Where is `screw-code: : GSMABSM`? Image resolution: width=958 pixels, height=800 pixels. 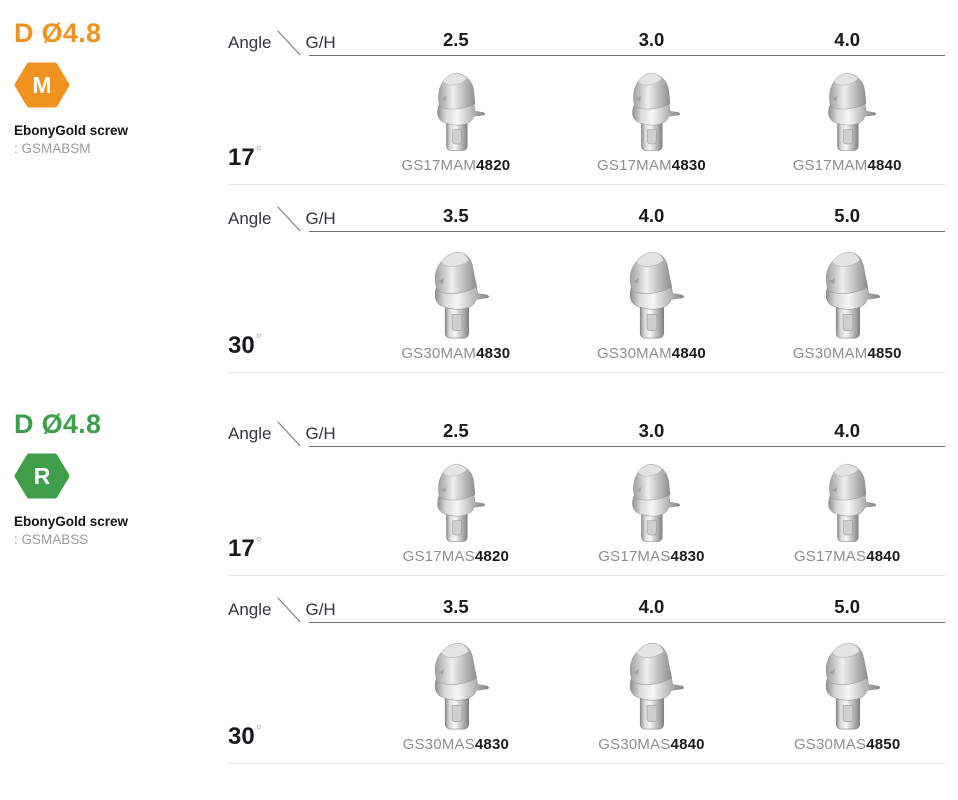
screw-code: : GSMABSM is located at coordinates (52, 148).